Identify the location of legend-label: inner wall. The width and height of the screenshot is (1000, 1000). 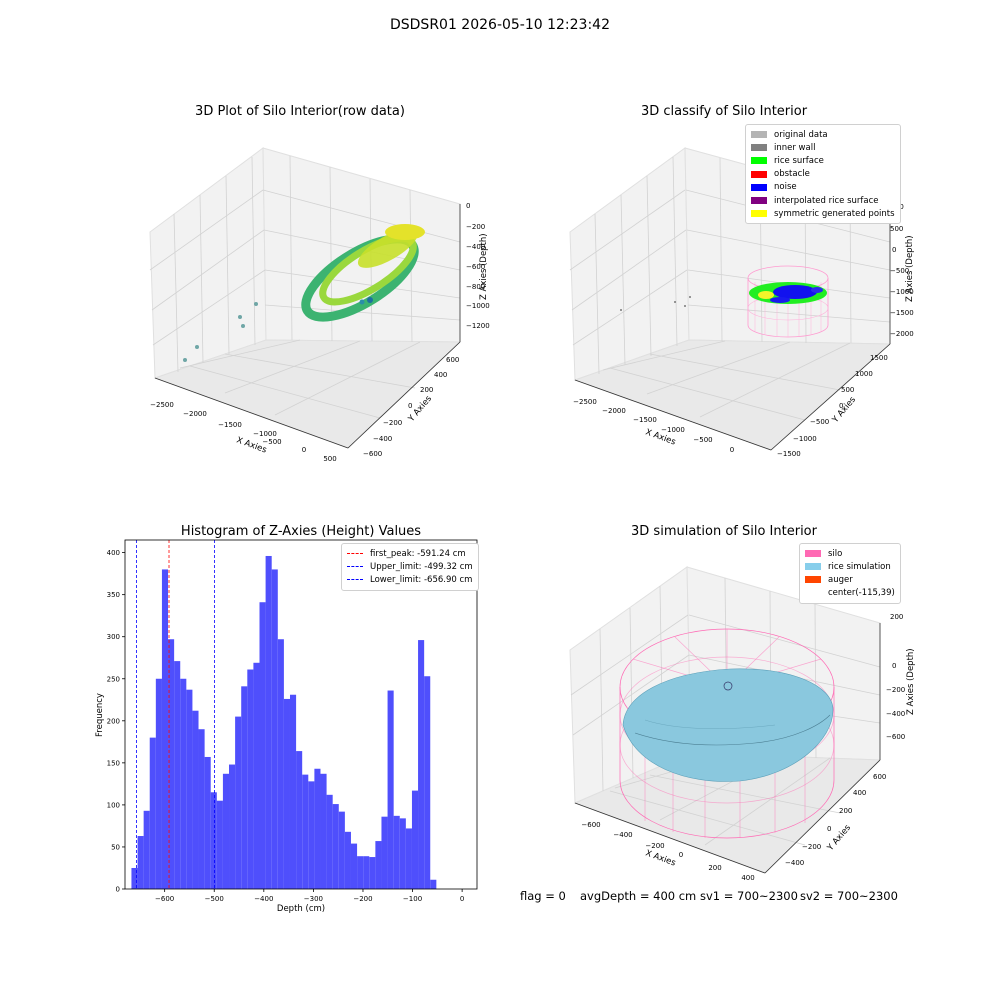
(795, 147).